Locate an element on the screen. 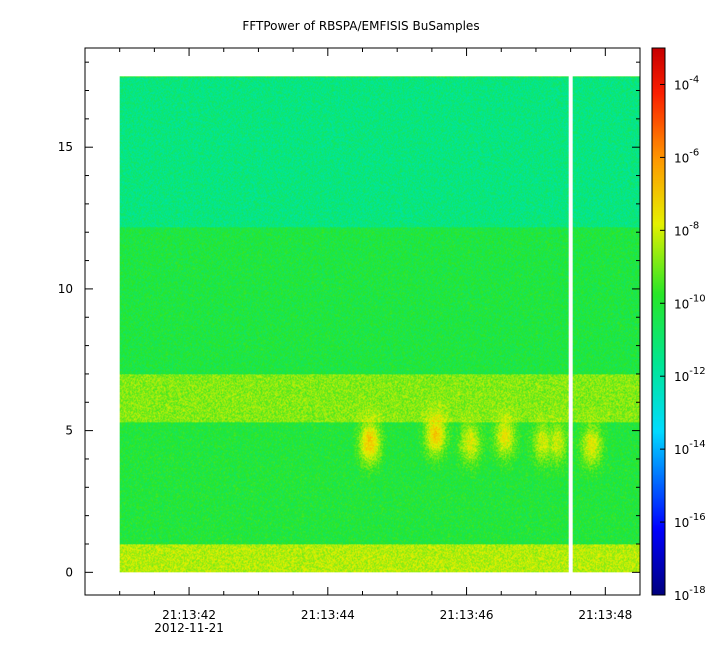  colorbar-tick-label: 10⁻¹⁸ is located at coordinates (690, 594).